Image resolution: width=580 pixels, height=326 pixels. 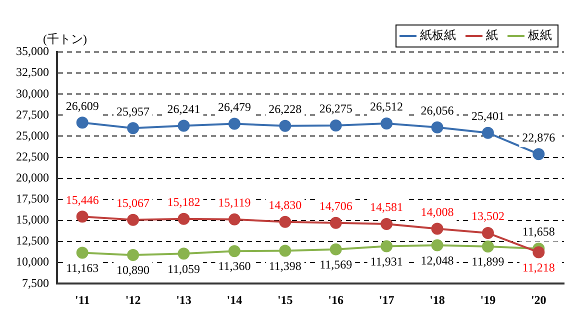 I want to click on data-label: 14,581, so click(x=387, y=207).